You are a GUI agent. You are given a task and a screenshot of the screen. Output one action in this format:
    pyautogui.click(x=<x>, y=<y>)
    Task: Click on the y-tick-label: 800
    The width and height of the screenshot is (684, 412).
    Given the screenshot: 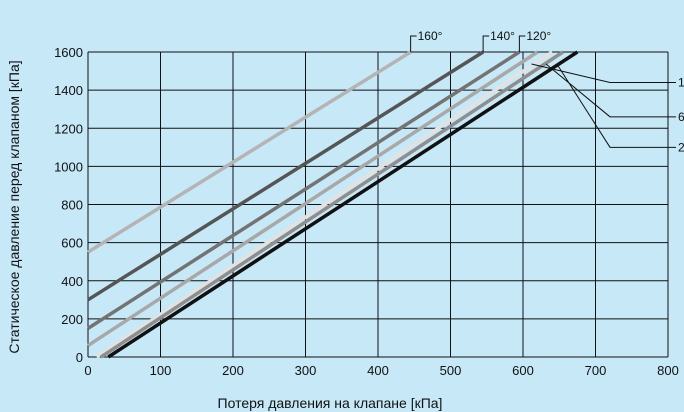 What is the action you would take?
    pyautogui.click(x=72, y=205)
    